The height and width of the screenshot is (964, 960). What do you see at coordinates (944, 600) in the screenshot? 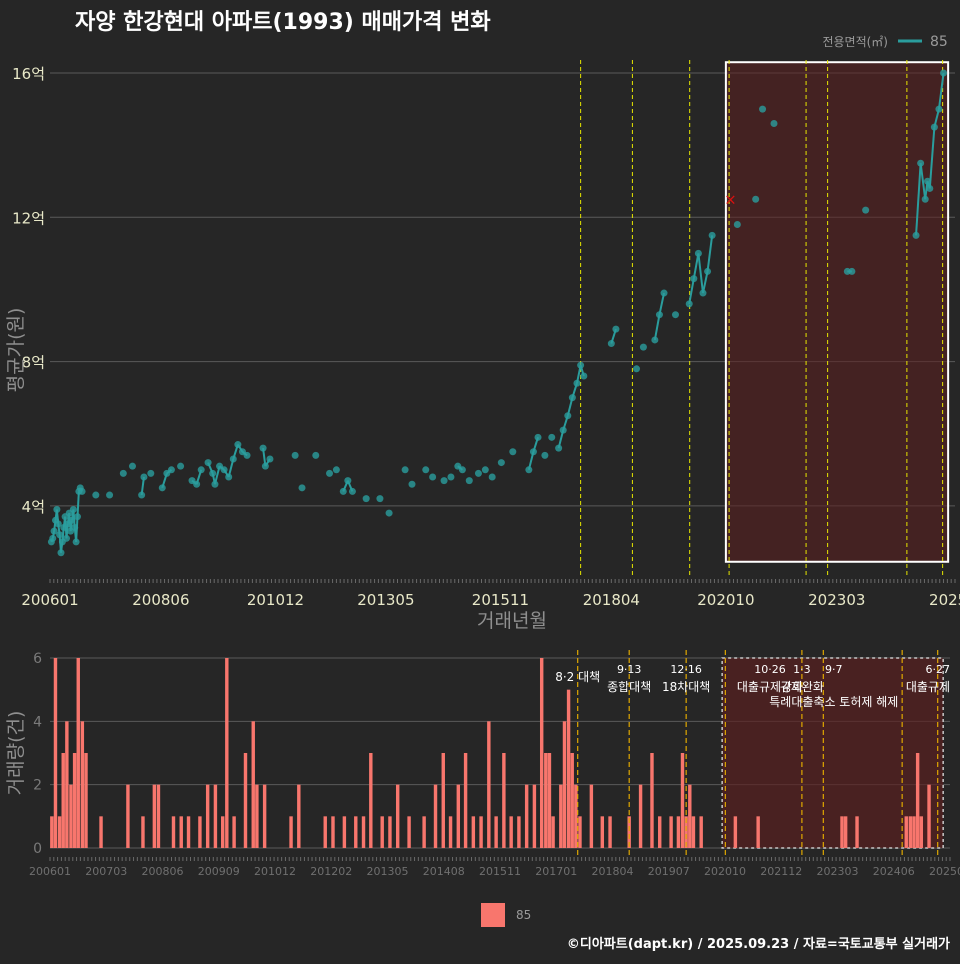
I see `price-x-tick-label: 2025` at bounding box center [944, 600].